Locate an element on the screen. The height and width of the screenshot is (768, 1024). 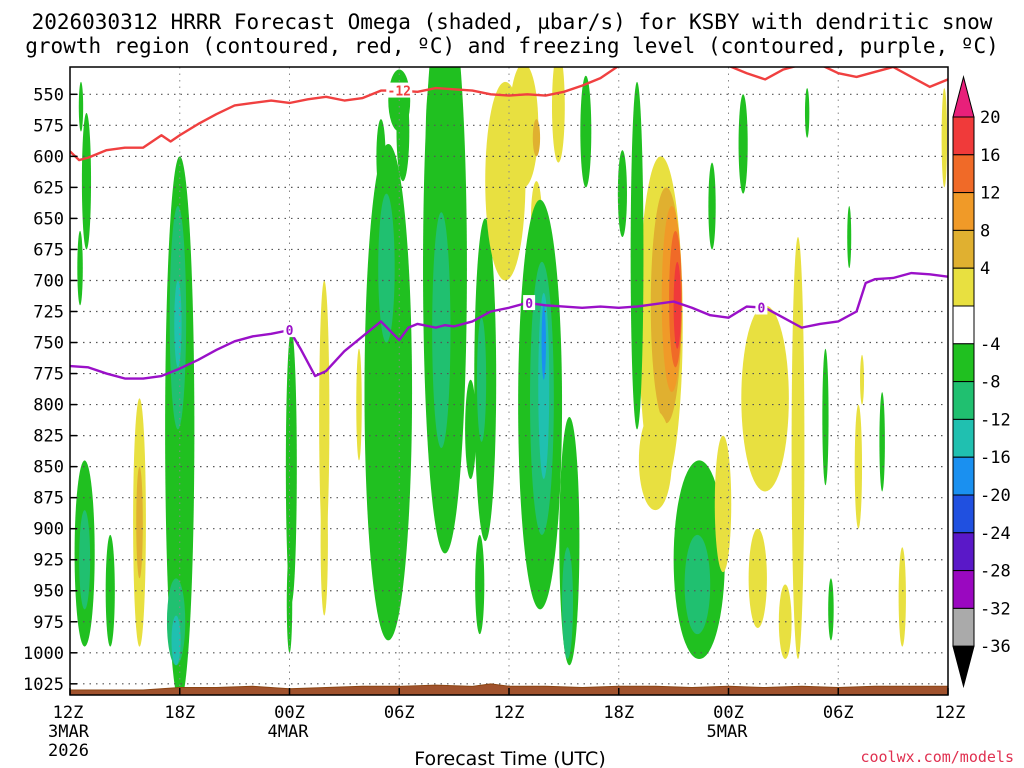
freezing-level-label-1: 0 is located at coordinates (529, 304).